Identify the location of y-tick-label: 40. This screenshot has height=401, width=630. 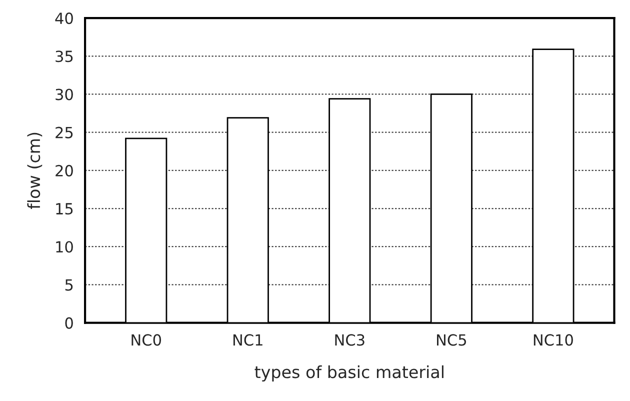
(64, 18).